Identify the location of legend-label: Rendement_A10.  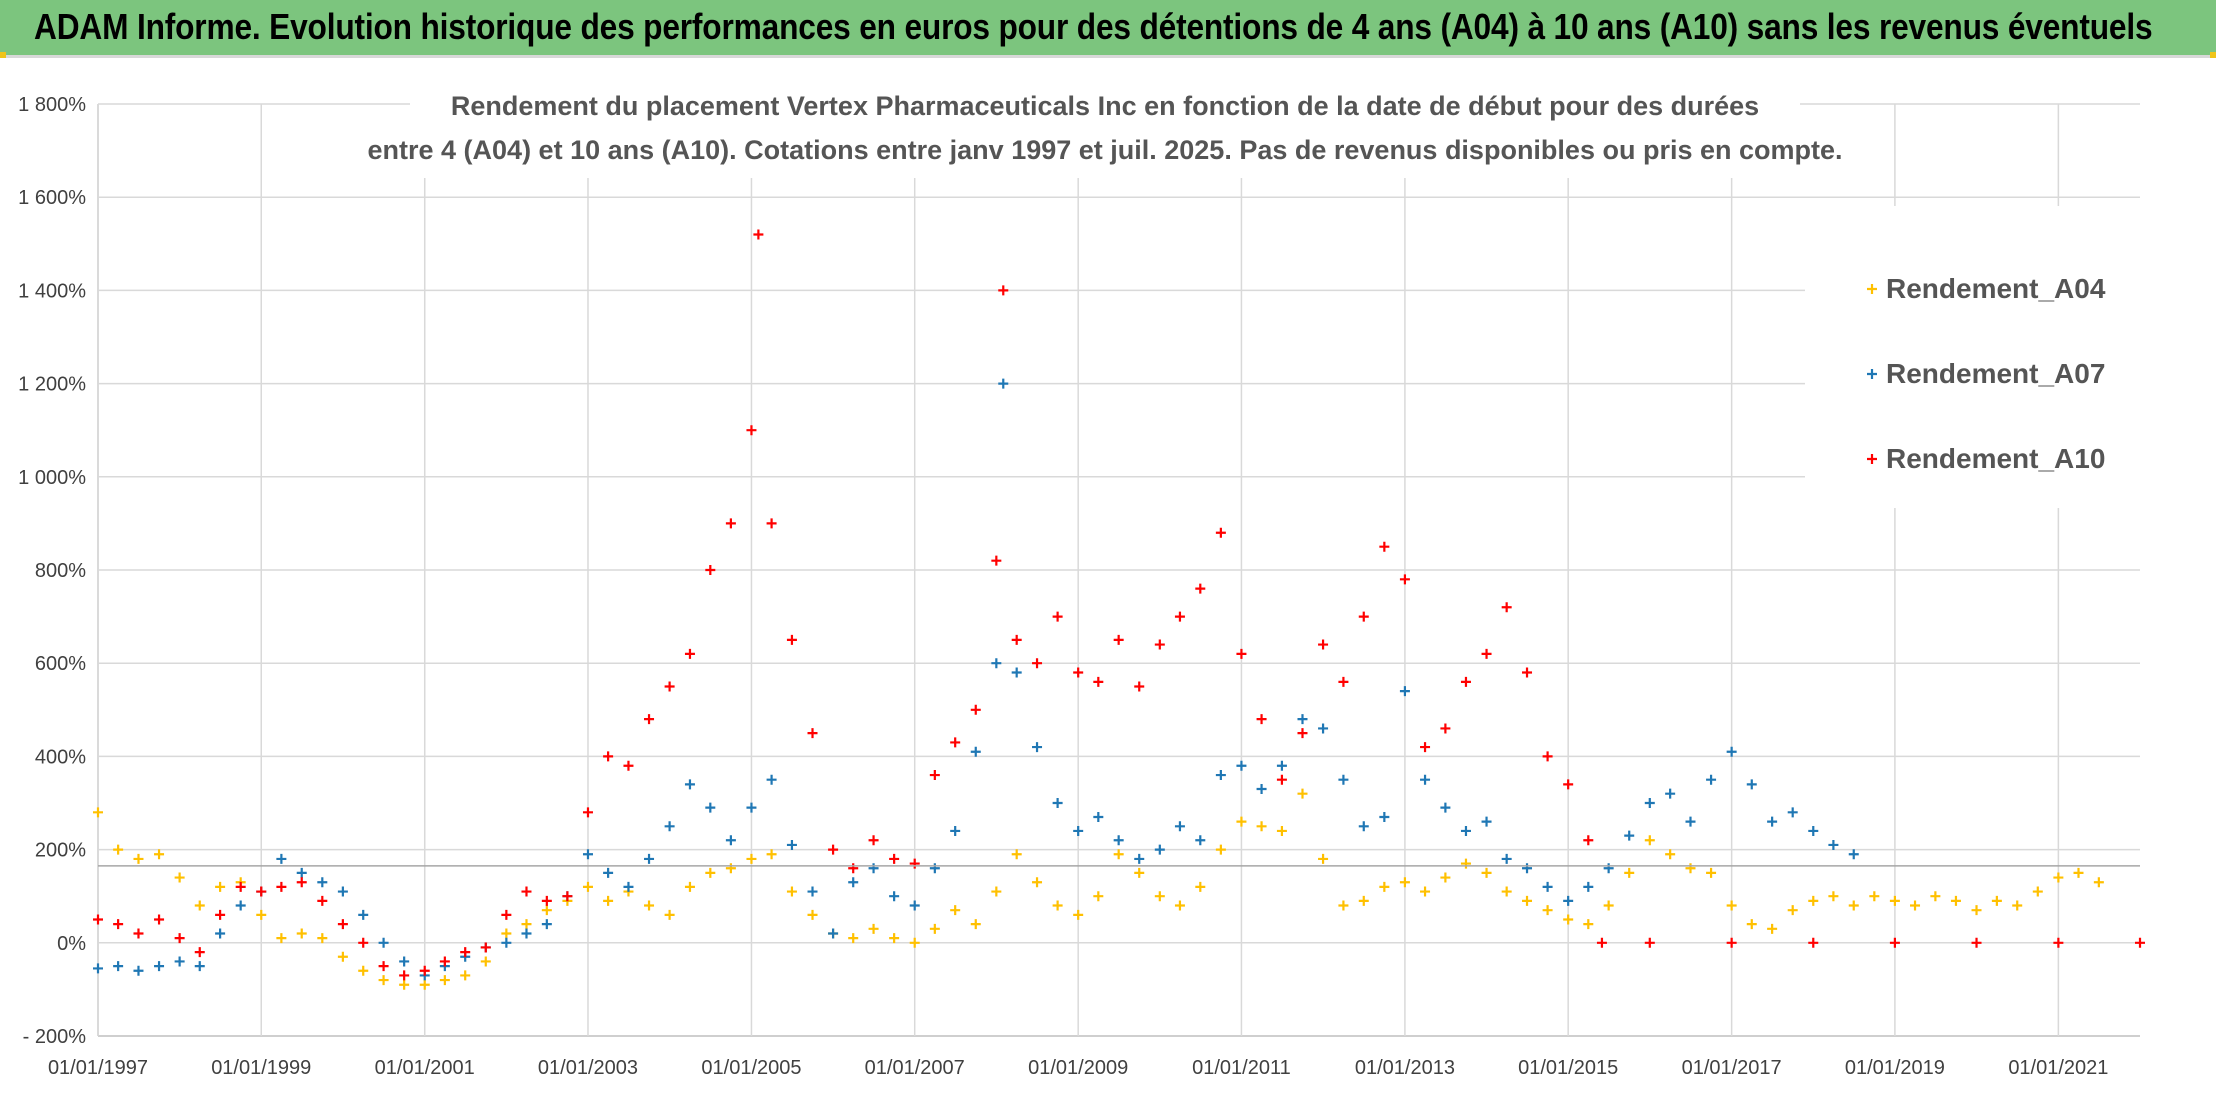
(1995, 458).